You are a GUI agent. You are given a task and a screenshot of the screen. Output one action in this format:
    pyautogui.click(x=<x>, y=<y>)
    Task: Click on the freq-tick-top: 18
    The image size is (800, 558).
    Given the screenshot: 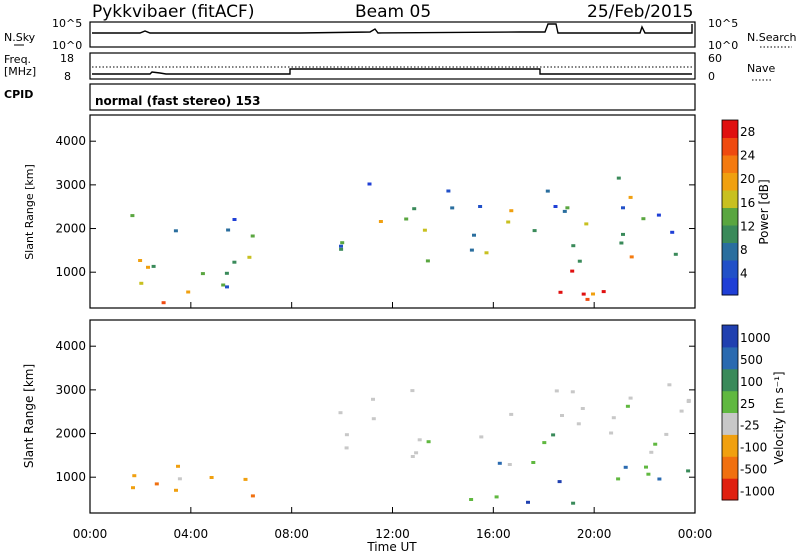 What is the action you would take?
    pyautogui.click(x=67, y=58)
    